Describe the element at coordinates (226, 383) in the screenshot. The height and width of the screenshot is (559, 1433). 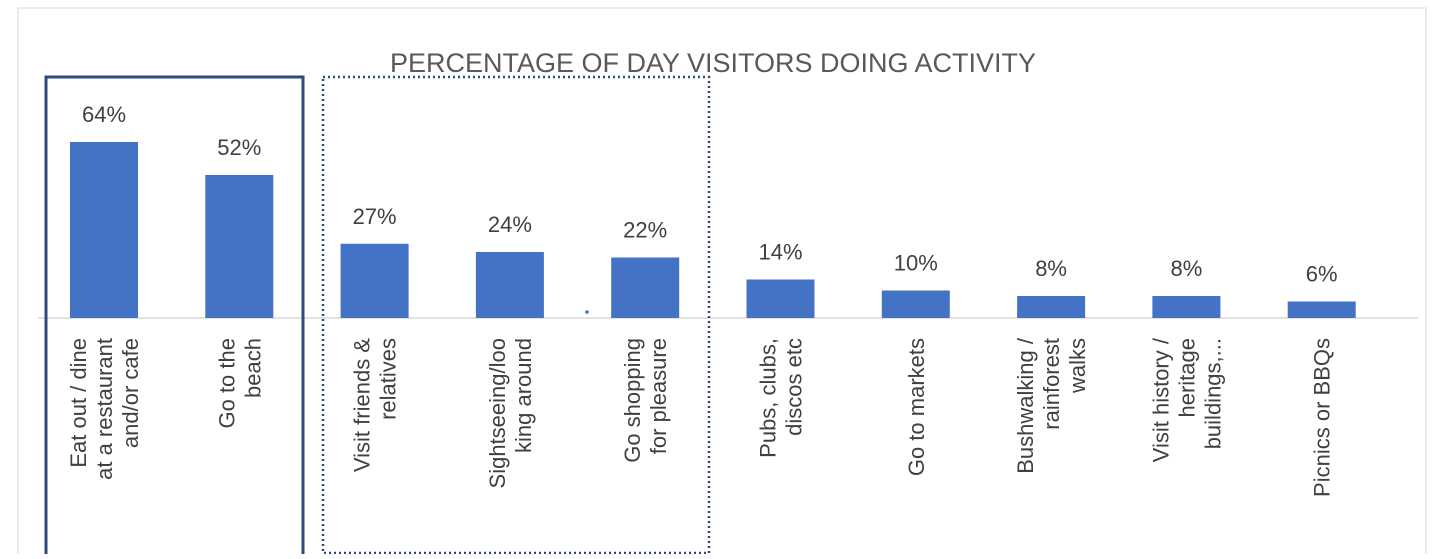
I see `x-tick-label: Go to the` at that location.